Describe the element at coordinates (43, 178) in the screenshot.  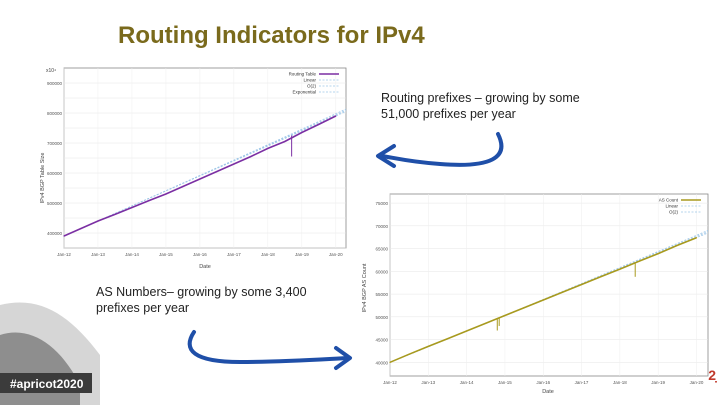
I see `chart1-ylabel: IPv4 BGP Table Size` at that location.